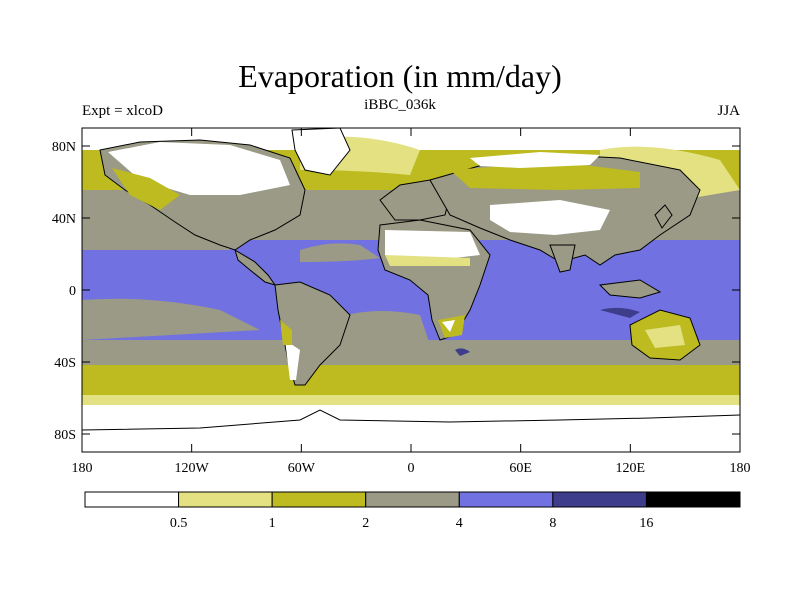 This screenshot has width=800, height=600. What do you see at coordinates (432, 246) in the screenshot?
I see `land-sahara-white` at bounding box center [432, 246].